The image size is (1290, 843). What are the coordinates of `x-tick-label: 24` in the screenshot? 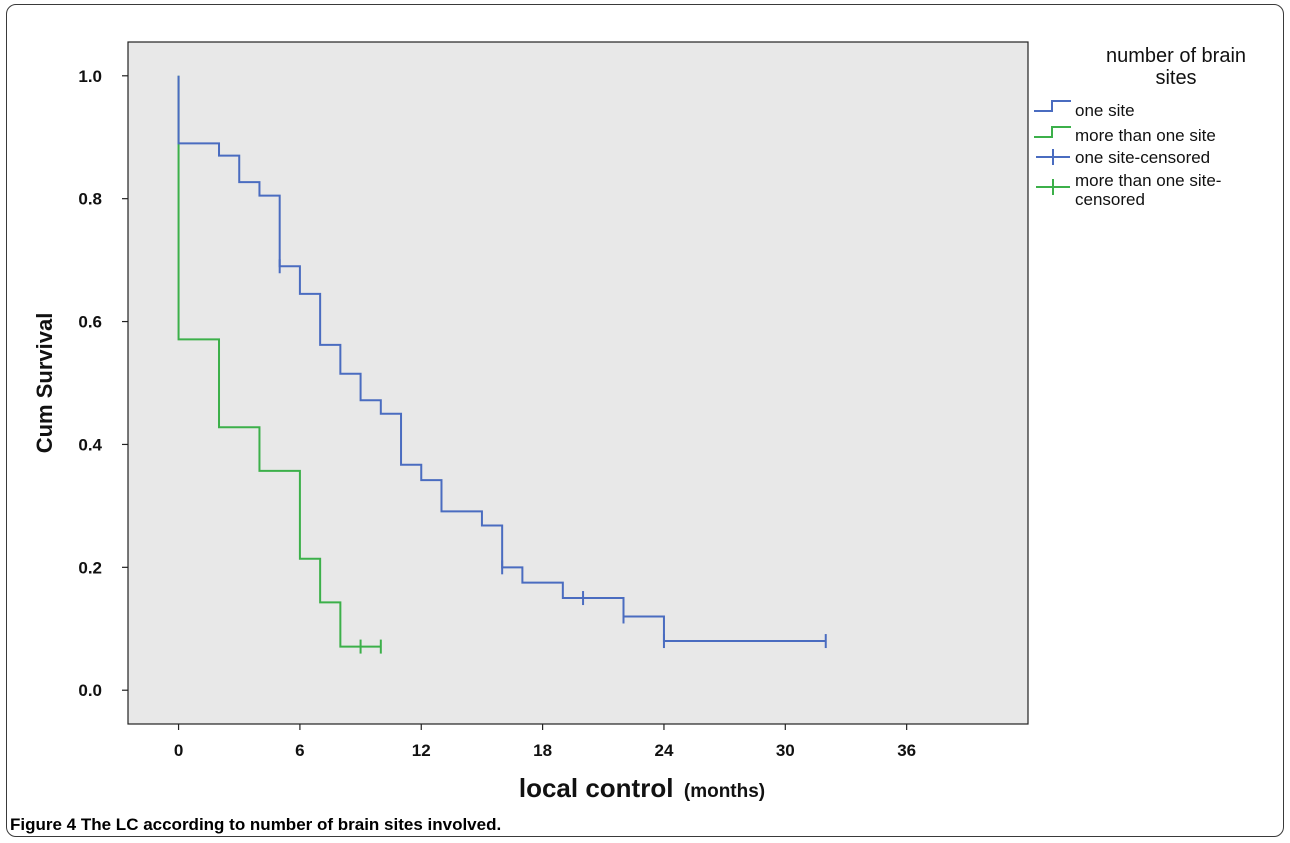 It's located at (663, 750).